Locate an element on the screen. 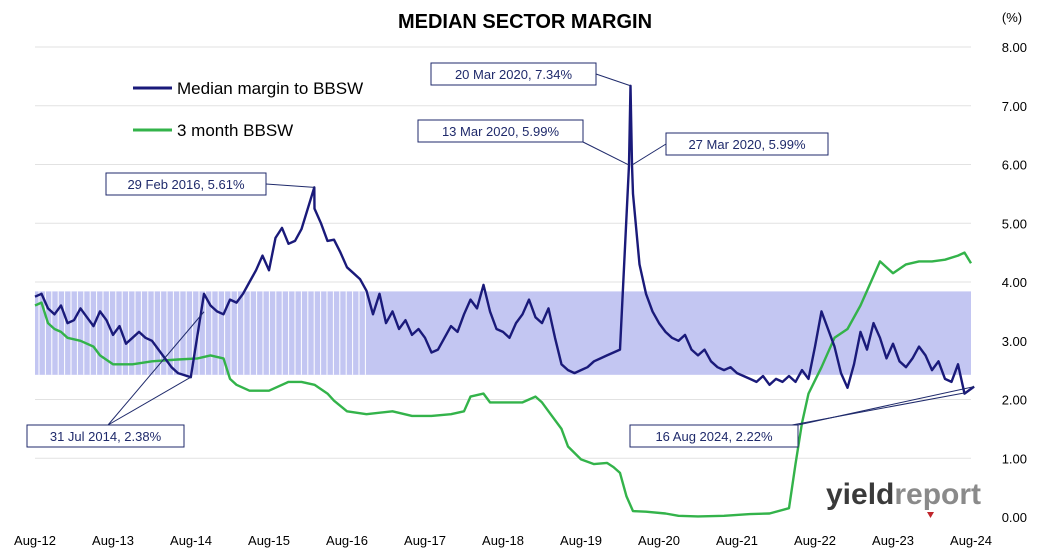  y-tick-label: 7.00 is located at coordinates (1014, 106).